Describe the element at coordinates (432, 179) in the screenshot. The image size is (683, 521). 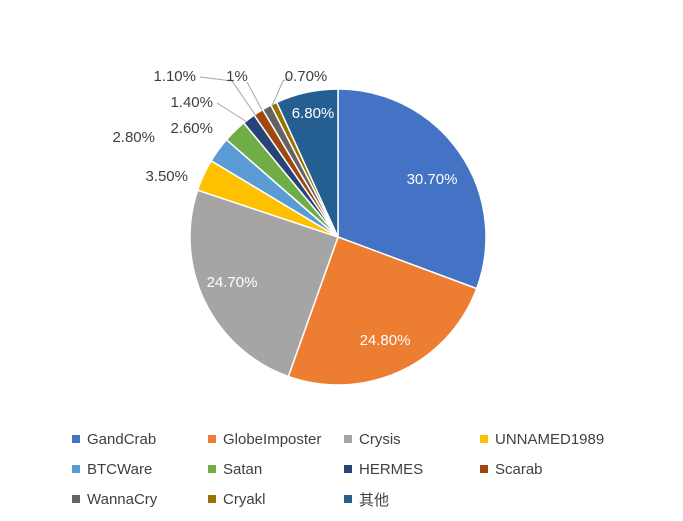
I see `data-label: 30.70%` at that location.